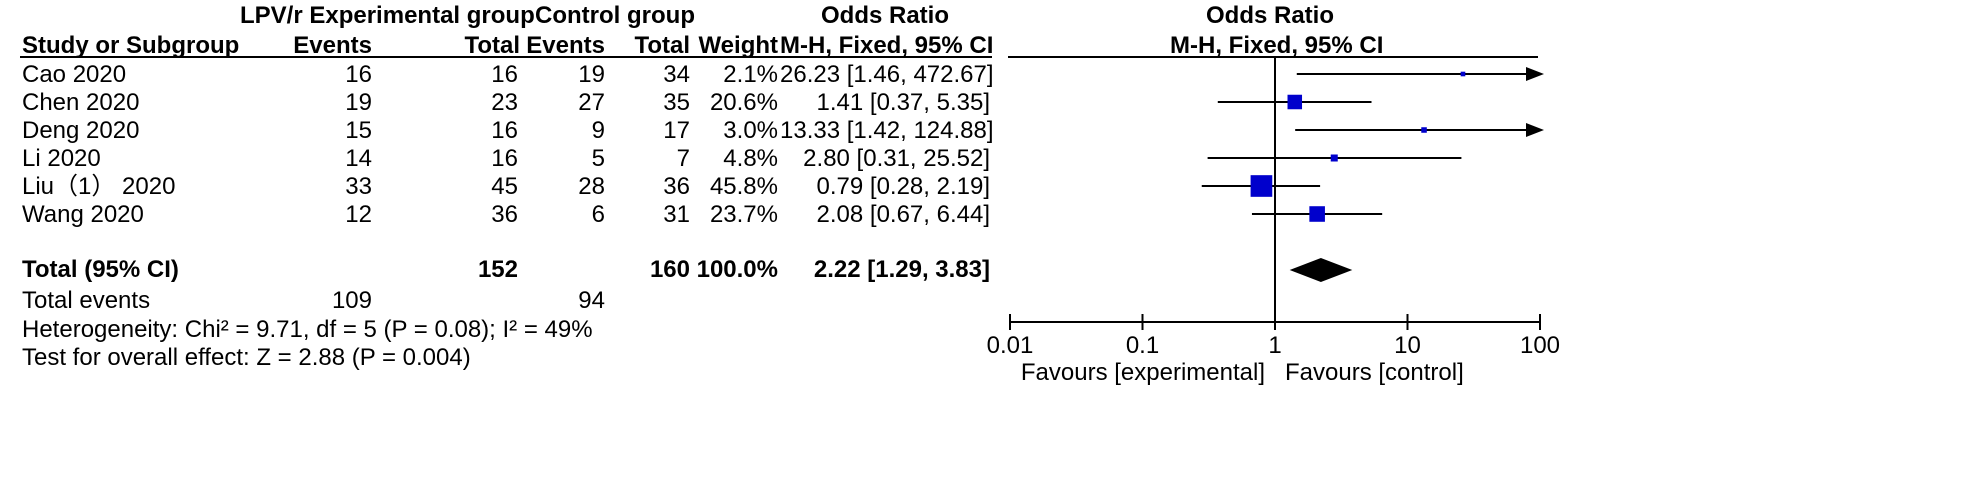 The width and height of the screenshot is (1965, 486). What do you see at coordinates (387, 15) in the screenshot?
I see `header-experimental-group: LPV/r Experimental group` at bounding box center [387, 15].